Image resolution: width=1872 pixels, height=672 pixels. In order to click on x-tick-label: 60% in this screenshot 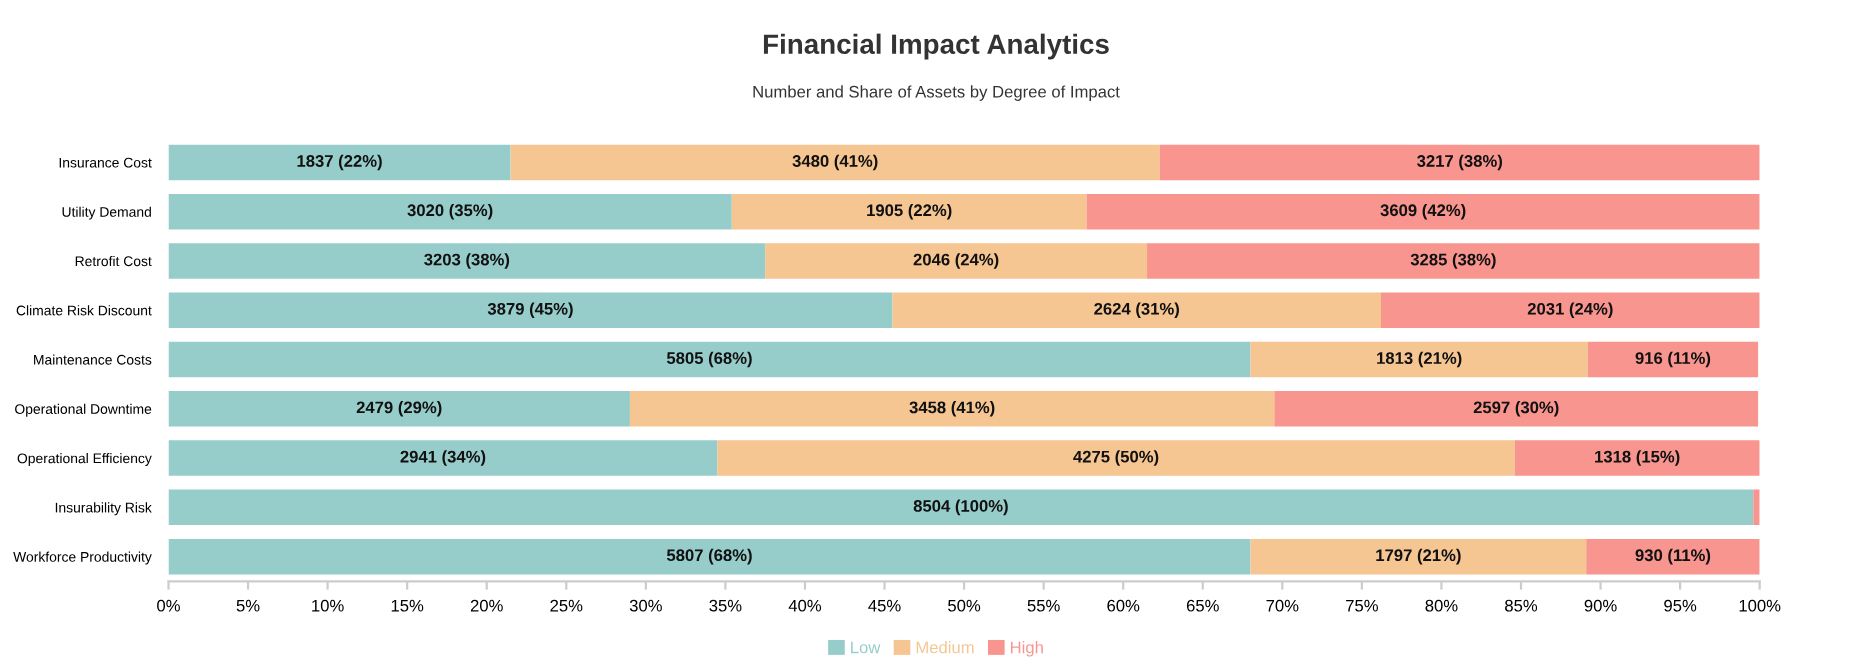, I will do `click(1123, 605)`.